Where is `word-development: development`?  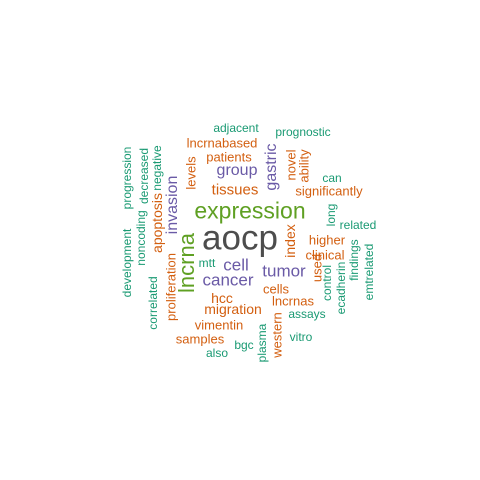
word-development: development is located at coordinates (127, 263).